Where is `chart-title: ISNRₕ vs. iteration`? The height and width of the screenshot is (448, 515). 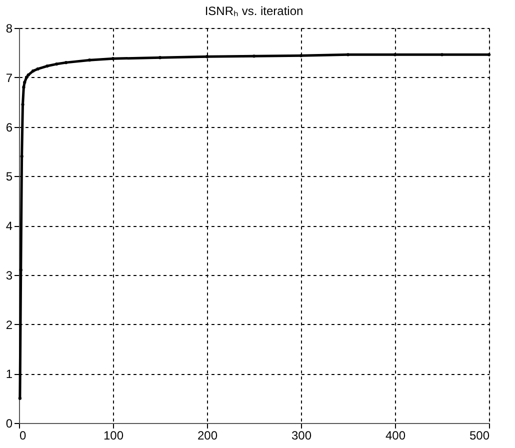
chart-title: ISNRₕ vs. iteration is located at coordinates (254, 11).